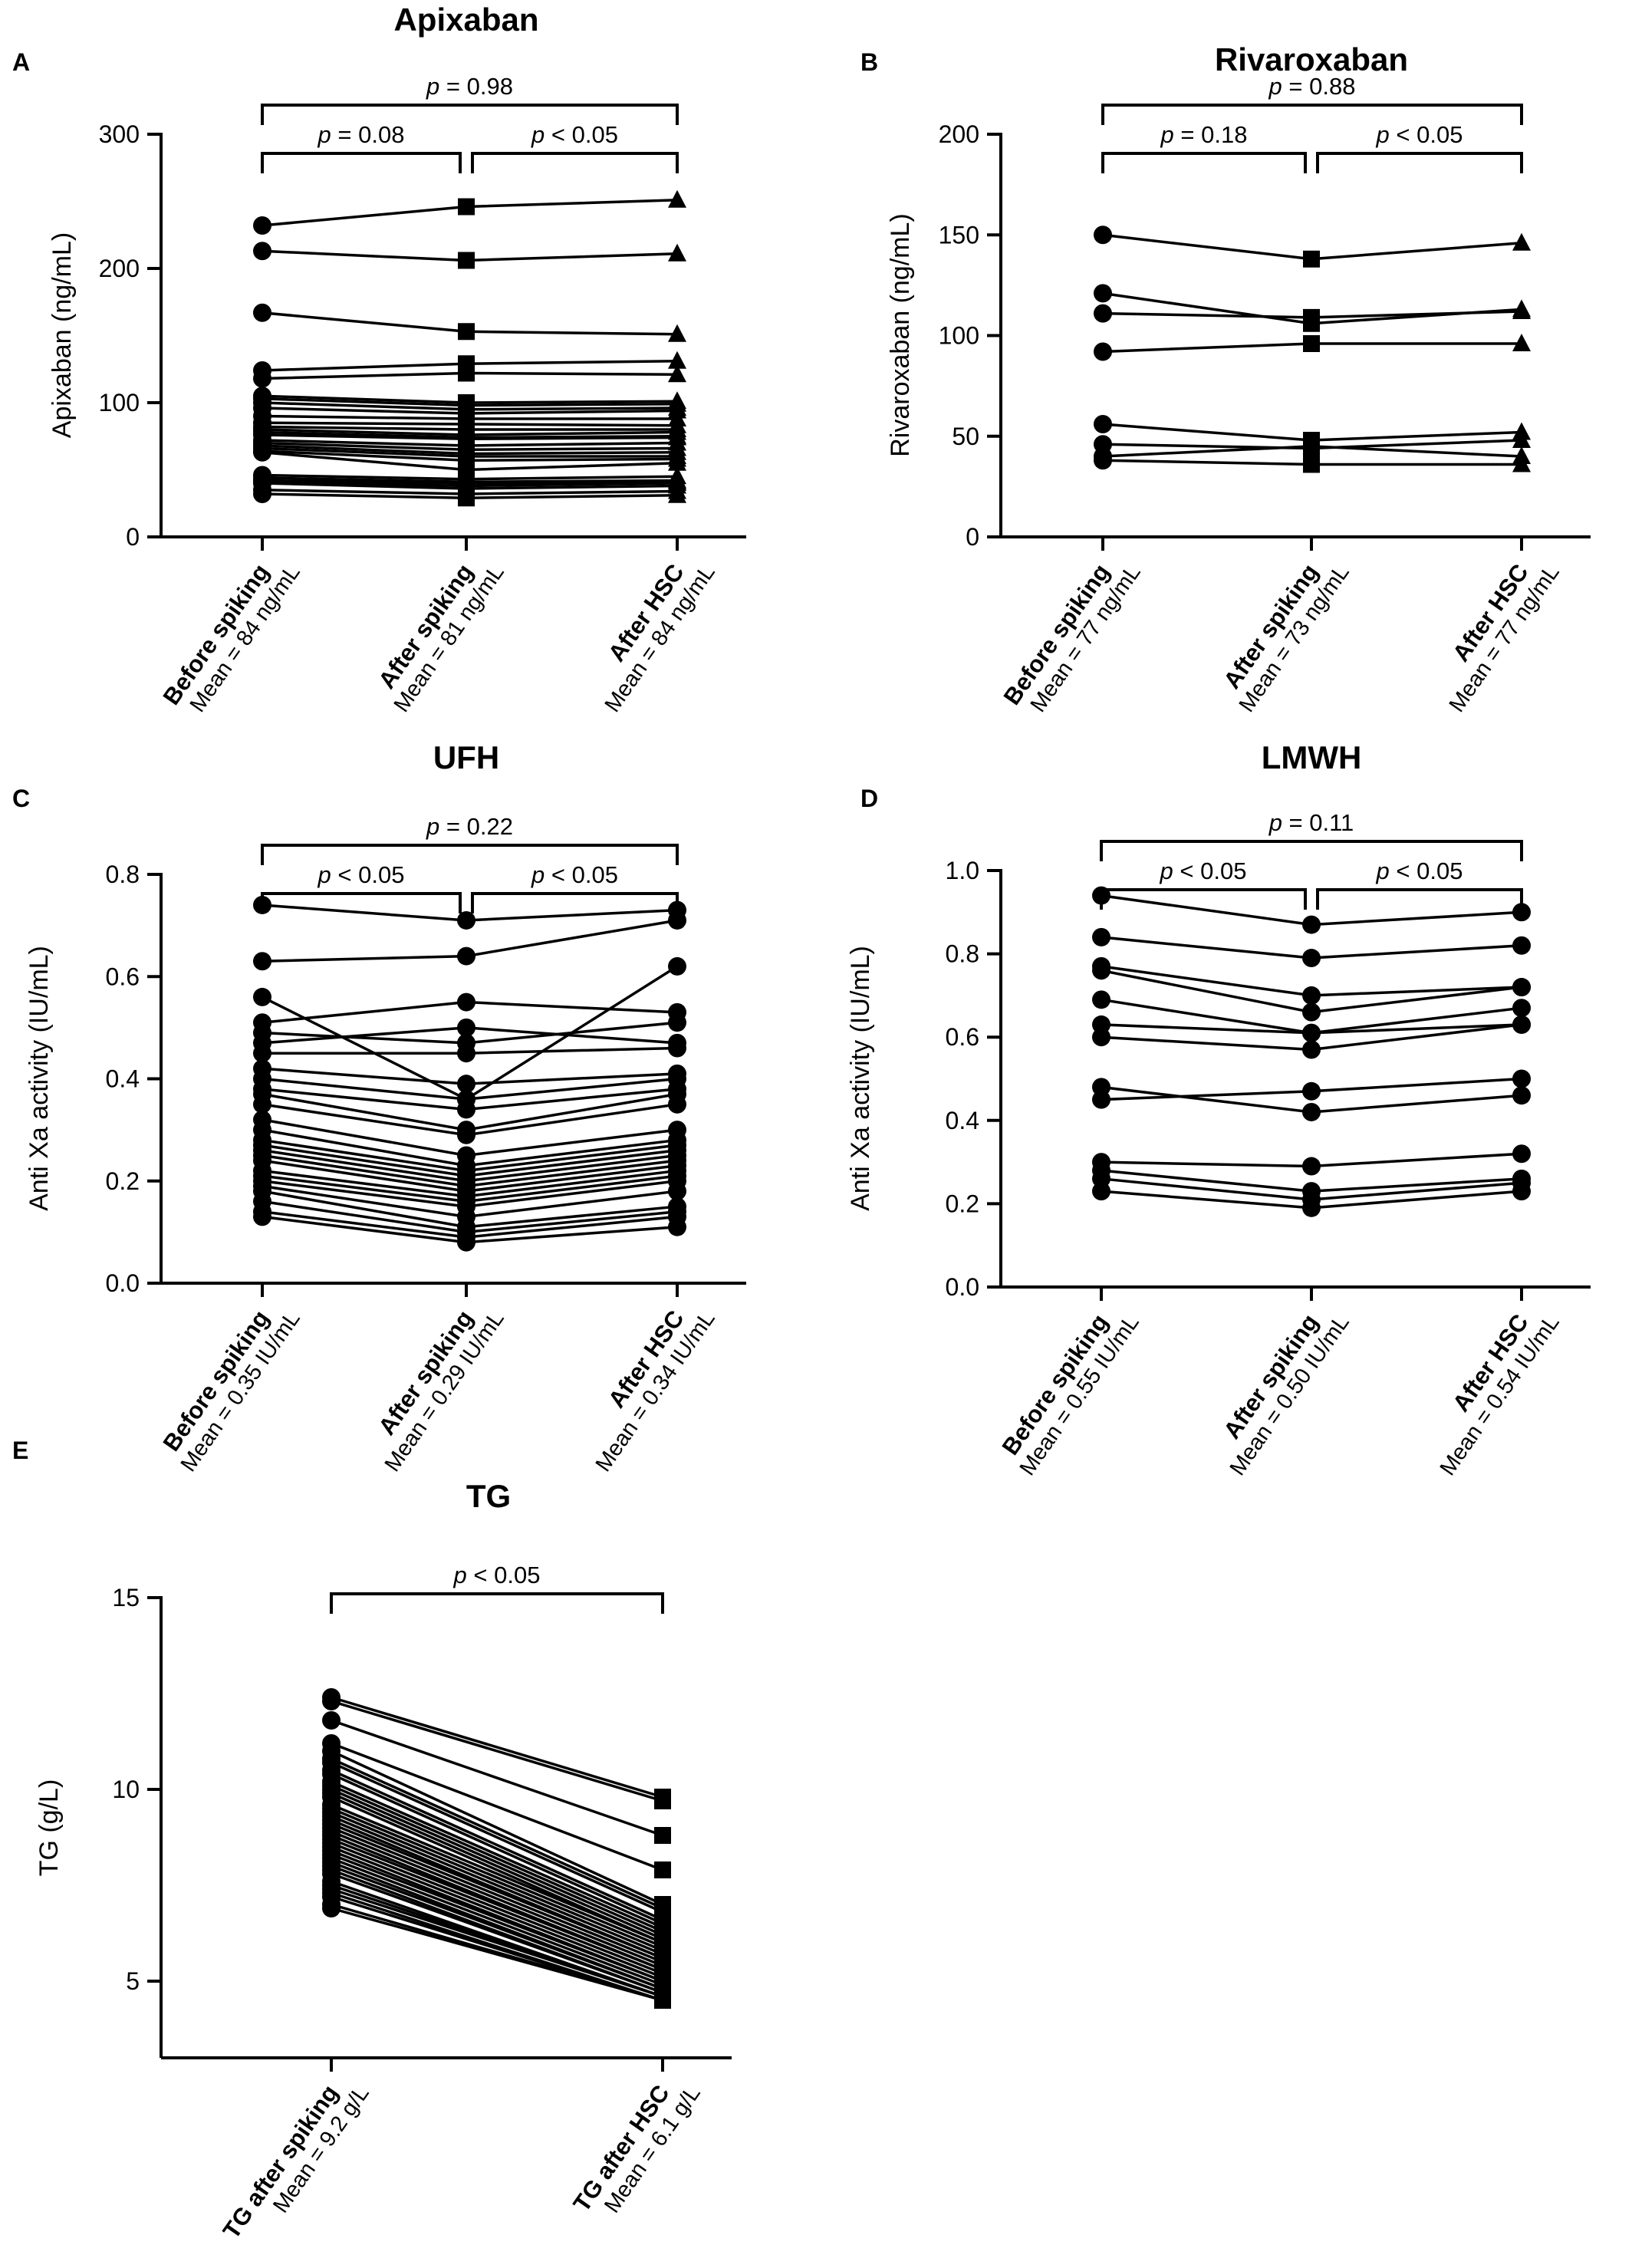 The height and width of the screenshot is (2268, 1632). I want to click on y-tick-label: 0, so click(972, 537).